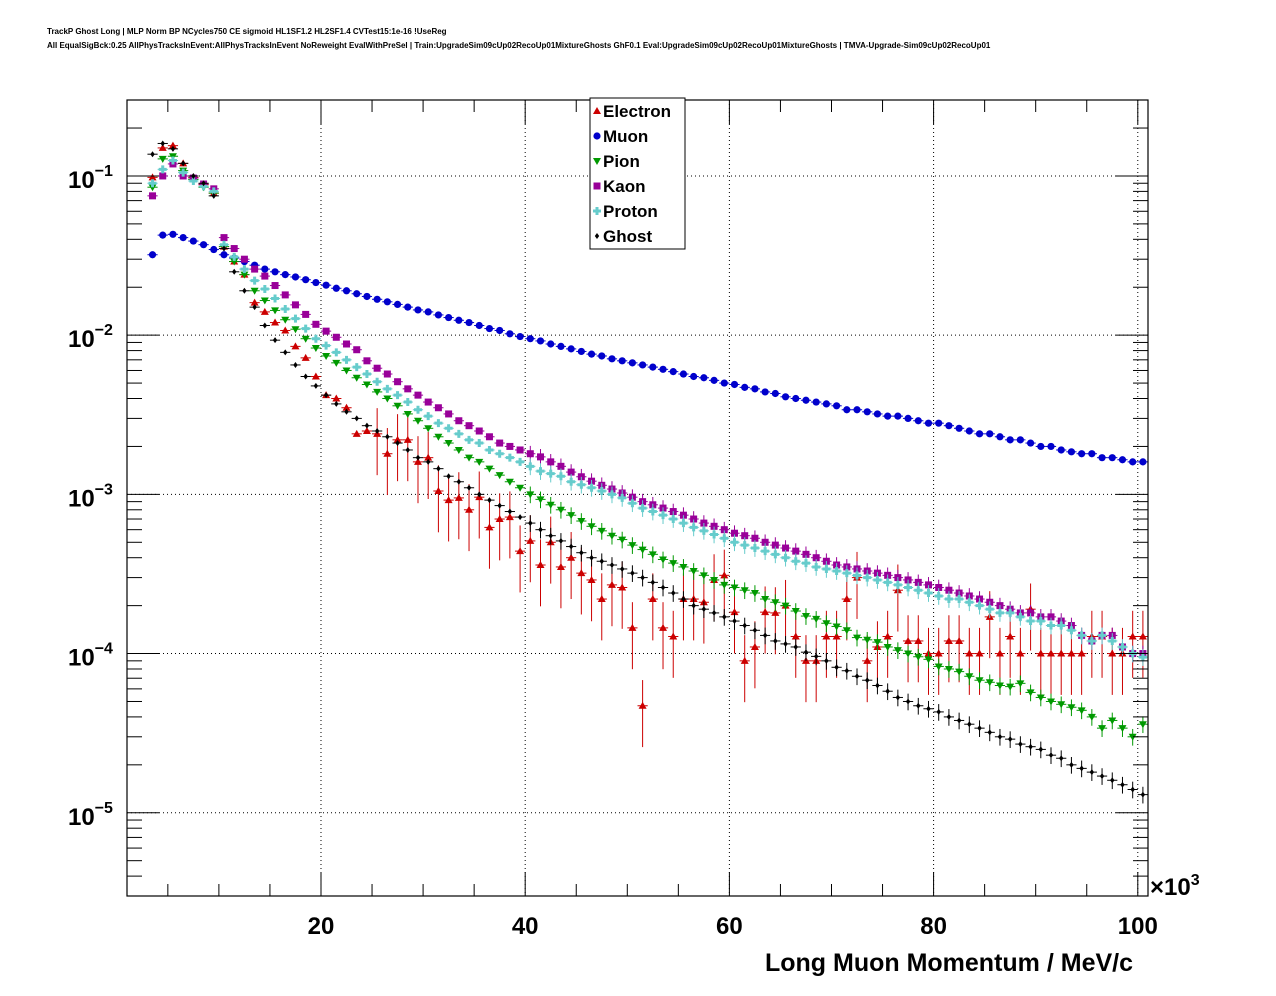  Describe the element at coordinates (624, 186) in the screenshot. I see `legend-label: Kaon` at that location.